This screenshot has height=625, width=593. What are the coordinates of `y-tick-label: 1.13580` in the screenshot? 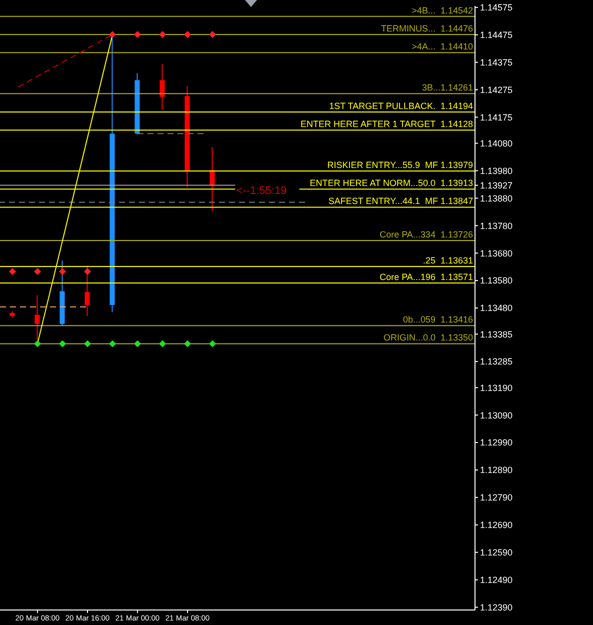 It's located at (496, 281).